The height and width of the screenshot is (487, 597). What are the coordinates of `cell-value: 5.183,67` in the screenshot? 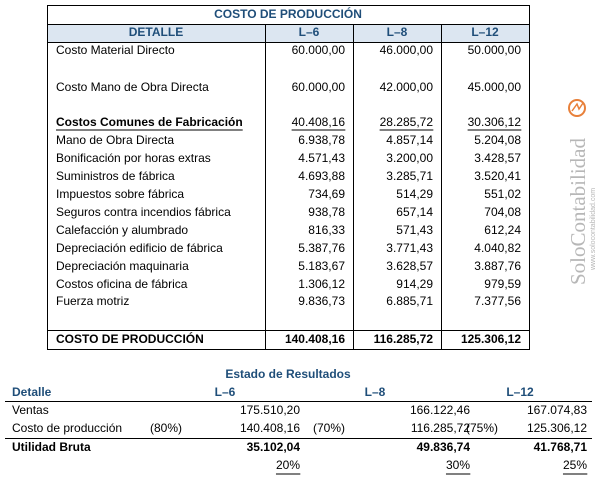 It's located at (321, 266).